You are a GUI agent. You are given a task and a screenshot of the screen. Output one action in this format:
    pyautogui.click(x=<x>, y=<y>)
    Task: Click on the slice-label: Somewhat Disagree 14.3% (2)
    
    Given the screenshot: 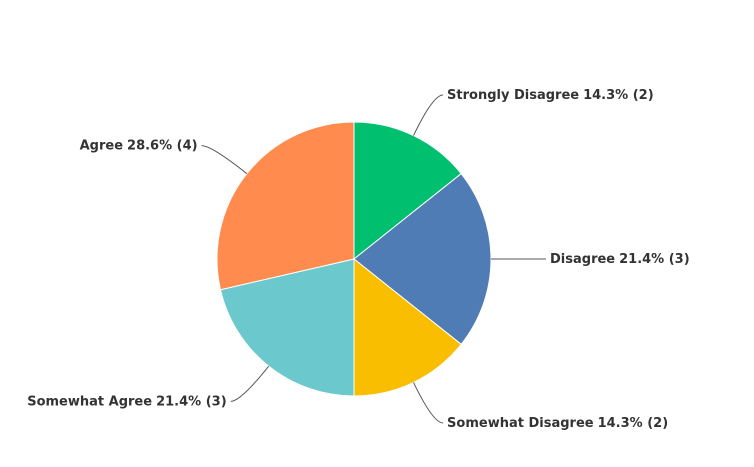 What is the action you would take?
    pyautogui.click(x=557, y=422)
    